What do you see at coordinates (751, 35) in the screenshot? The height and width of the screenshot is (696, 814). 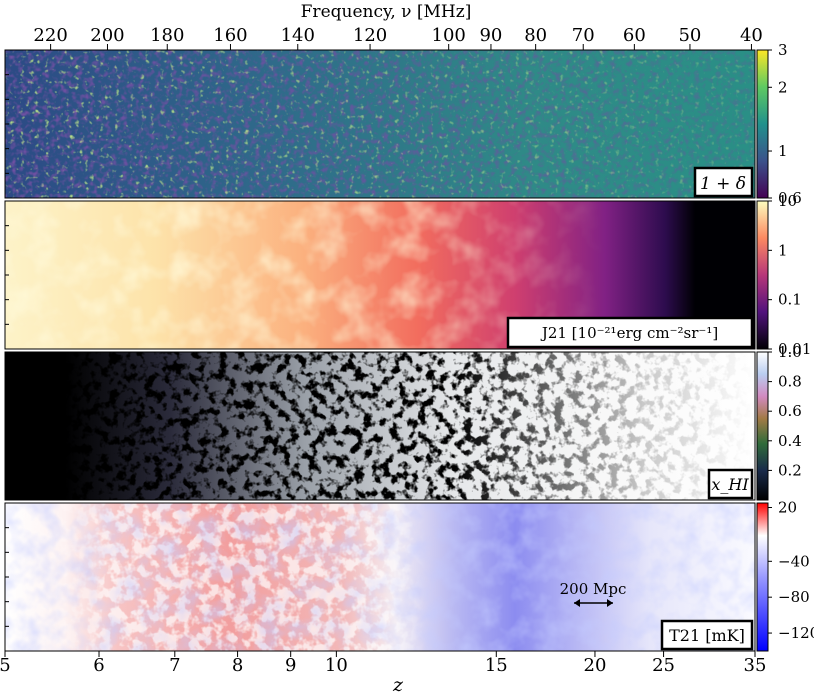 I see `top-tick-label: 40` at bounding box center [751, 35].